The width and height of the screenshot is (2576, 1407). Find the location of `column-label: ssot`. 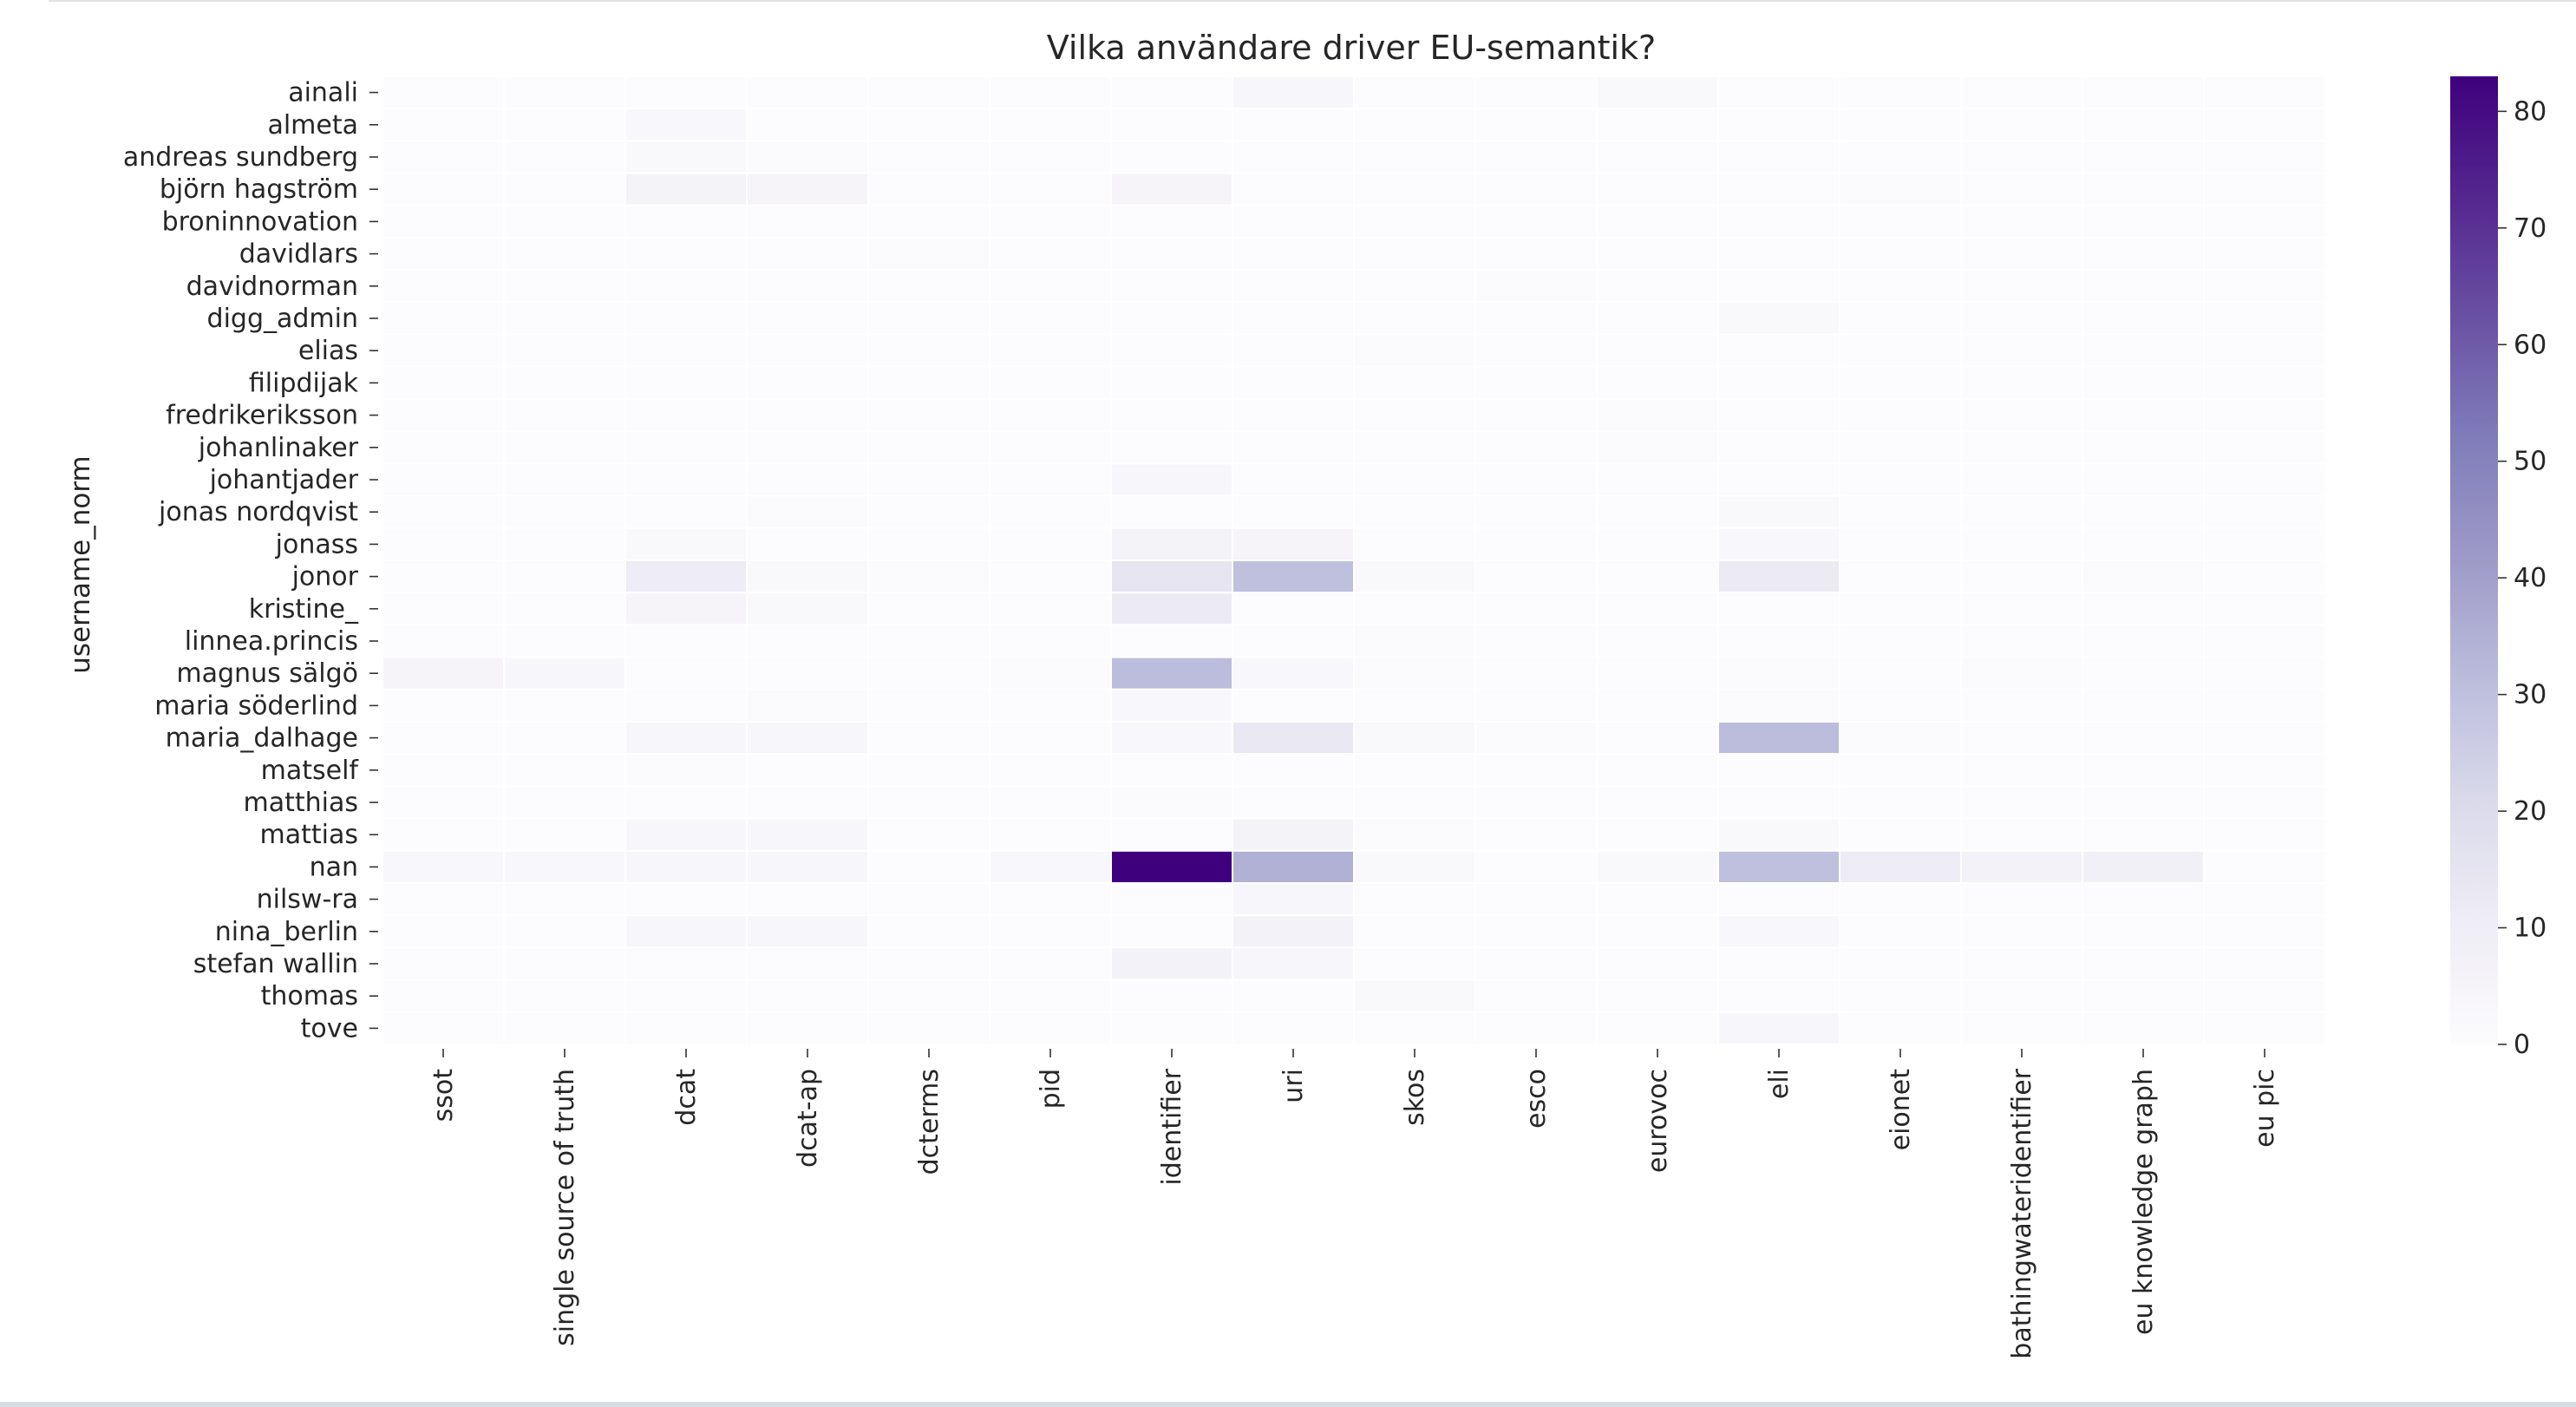

column-label: ssot is located at coordinates (443, 1095).